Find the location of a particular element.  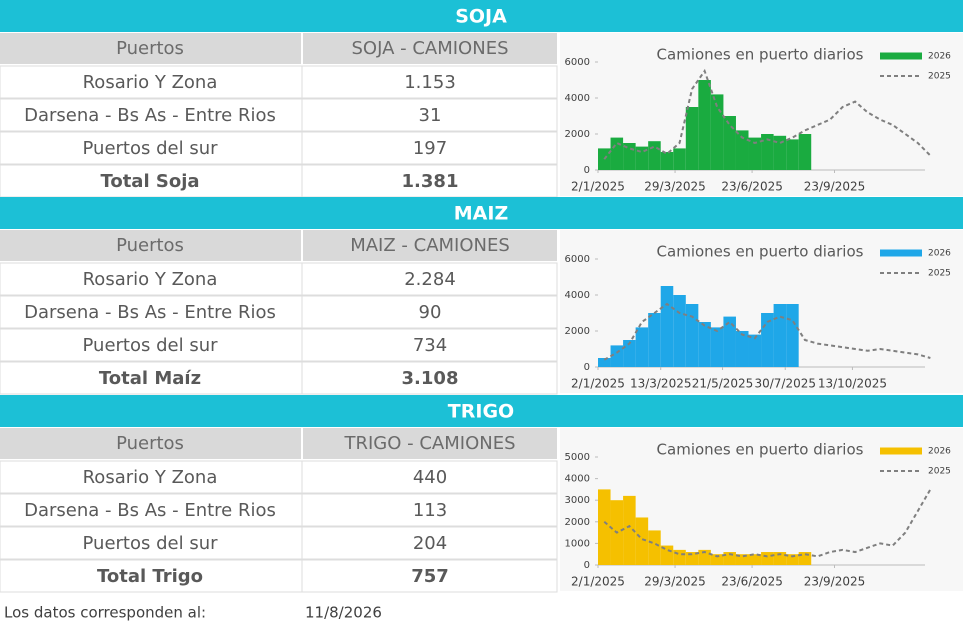

table-cell: 113 is located at coordinates (430, 510).